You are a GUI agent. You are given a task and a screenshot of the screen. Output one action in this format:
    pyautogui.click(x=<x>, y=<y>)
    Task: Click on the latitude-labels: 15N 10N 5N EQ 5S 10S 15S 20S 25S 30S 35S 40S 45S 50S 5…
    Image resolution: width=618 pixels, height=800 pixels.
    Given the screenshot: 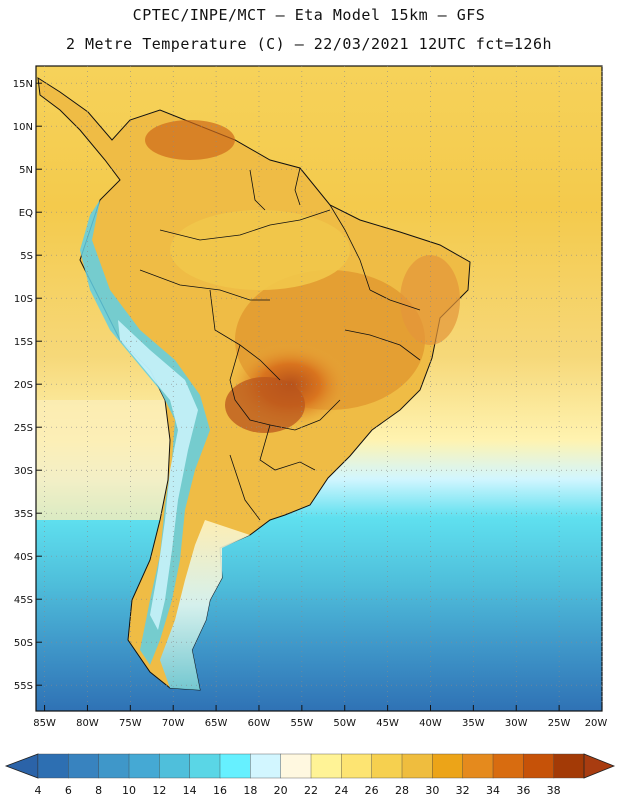 What is the action you would take?
    pyautogui.click(x=23, y=385)
    